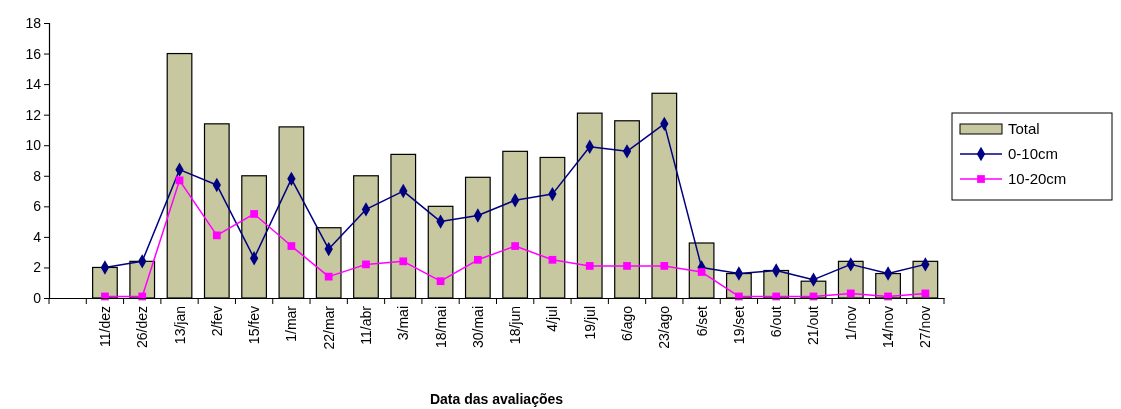 This screenshot has height=409, width=1121. I want to click on x-tick-label: 6/out, so click(776, 321).